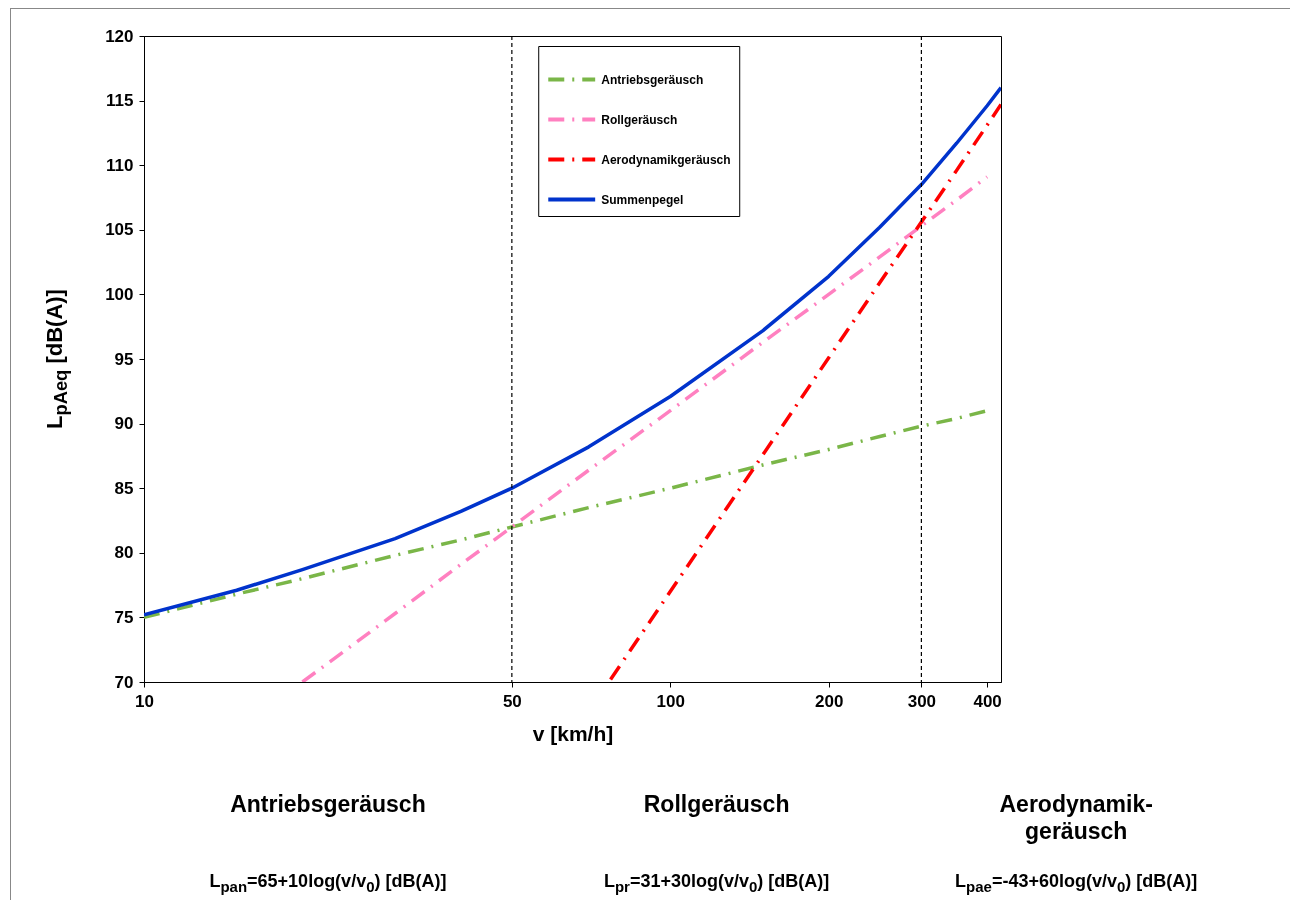 The image size is (1293, 905). Describe the element at coordinates (1076, 883) in the screenshot. I see `text: L$_{pae}$=-43+60log(v/v$_{0}$) [dB(A)]` at that location.